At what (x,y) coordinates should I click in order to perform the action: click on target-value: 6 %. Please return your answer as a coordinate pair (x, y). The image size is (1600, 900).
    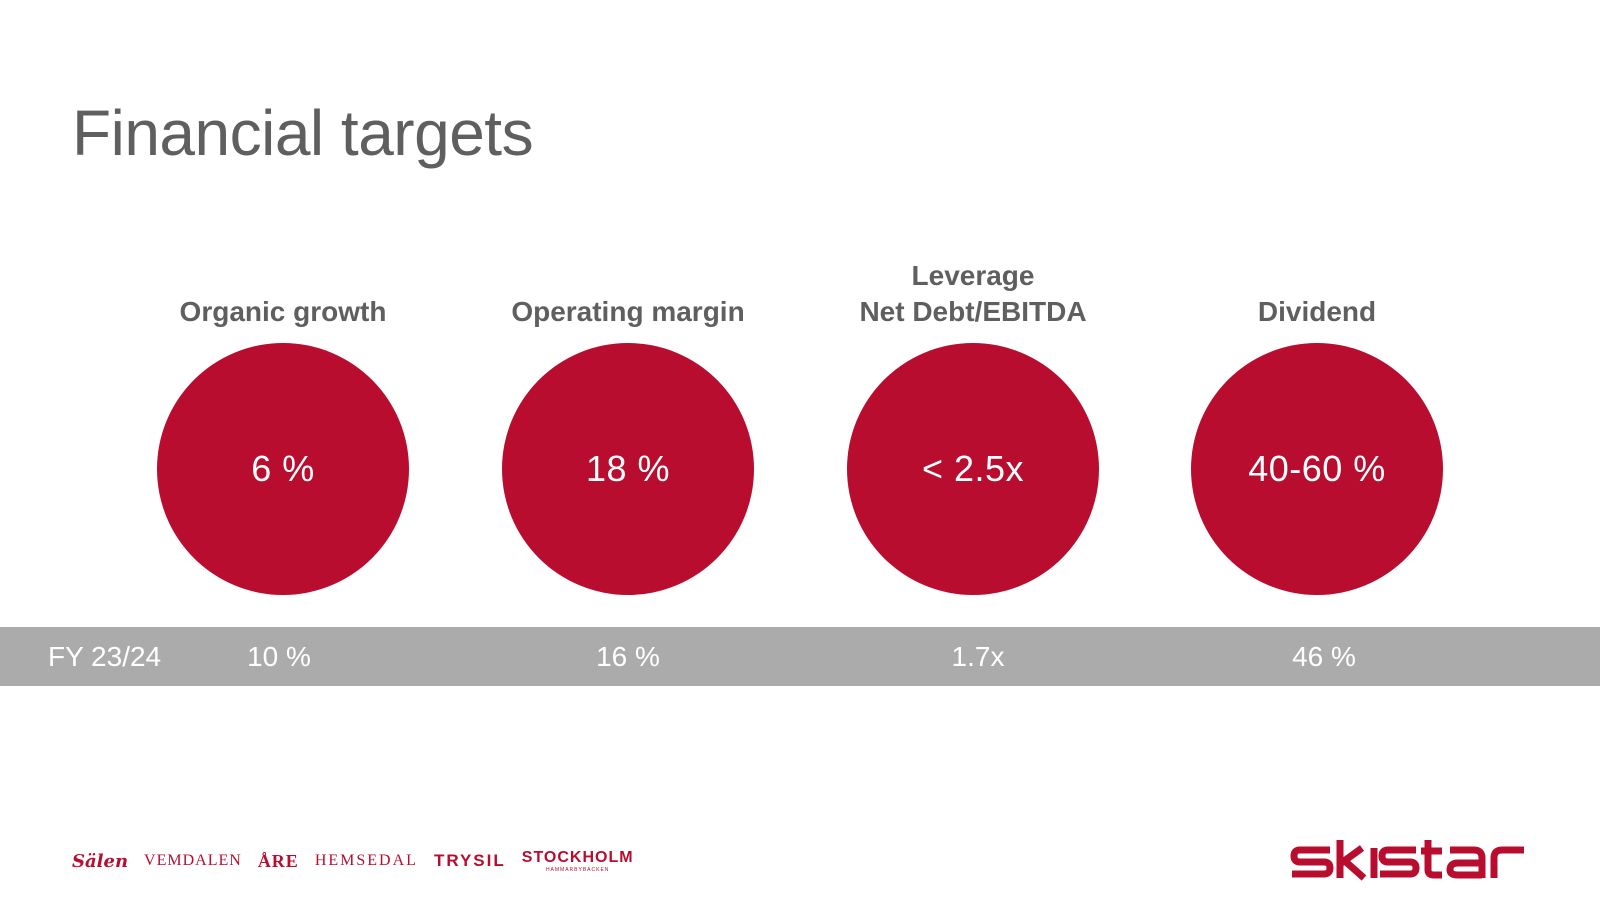
    Looking at the image, I should click on (283, 468).